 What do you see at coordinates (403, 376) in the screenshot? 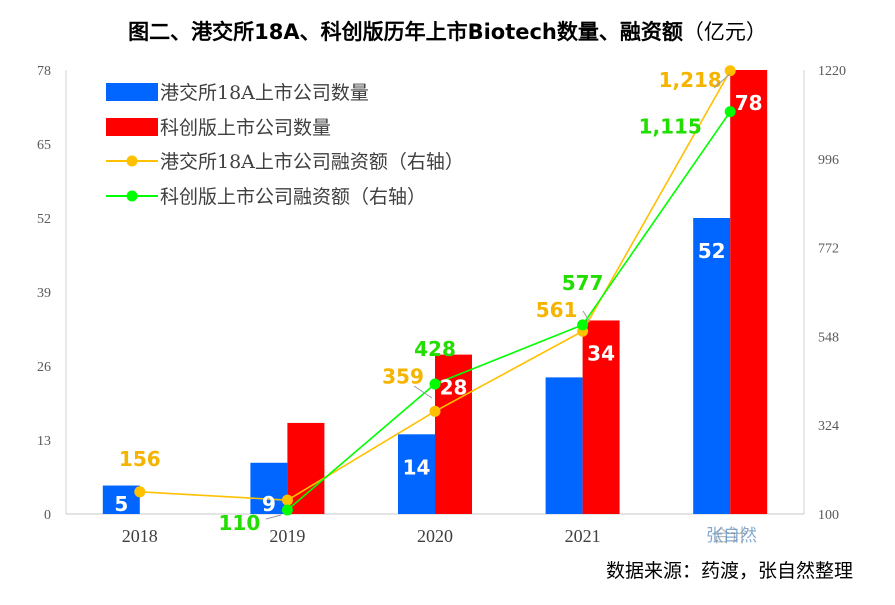
I see `line-label-hk-18a: 359` at bounding box center [403, 376].